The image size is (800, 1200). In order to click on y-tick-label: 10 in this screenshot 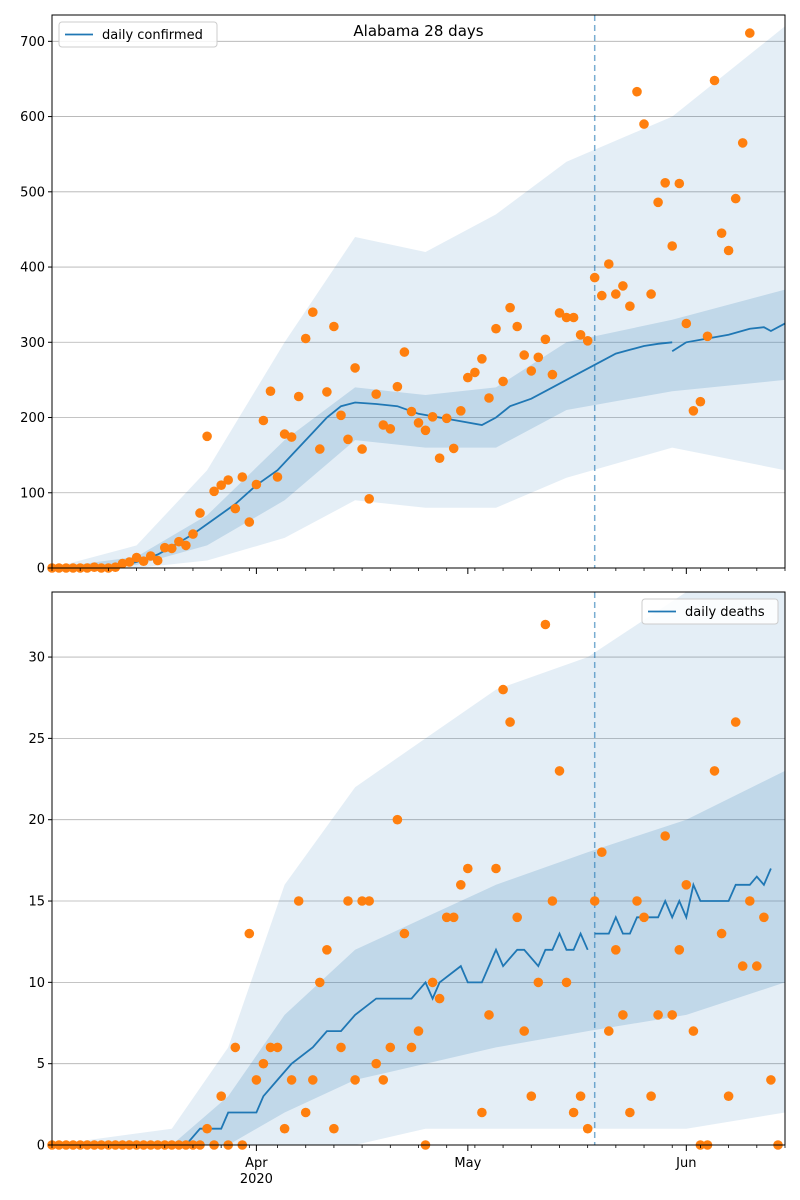, I will do `click(36, 983)`.